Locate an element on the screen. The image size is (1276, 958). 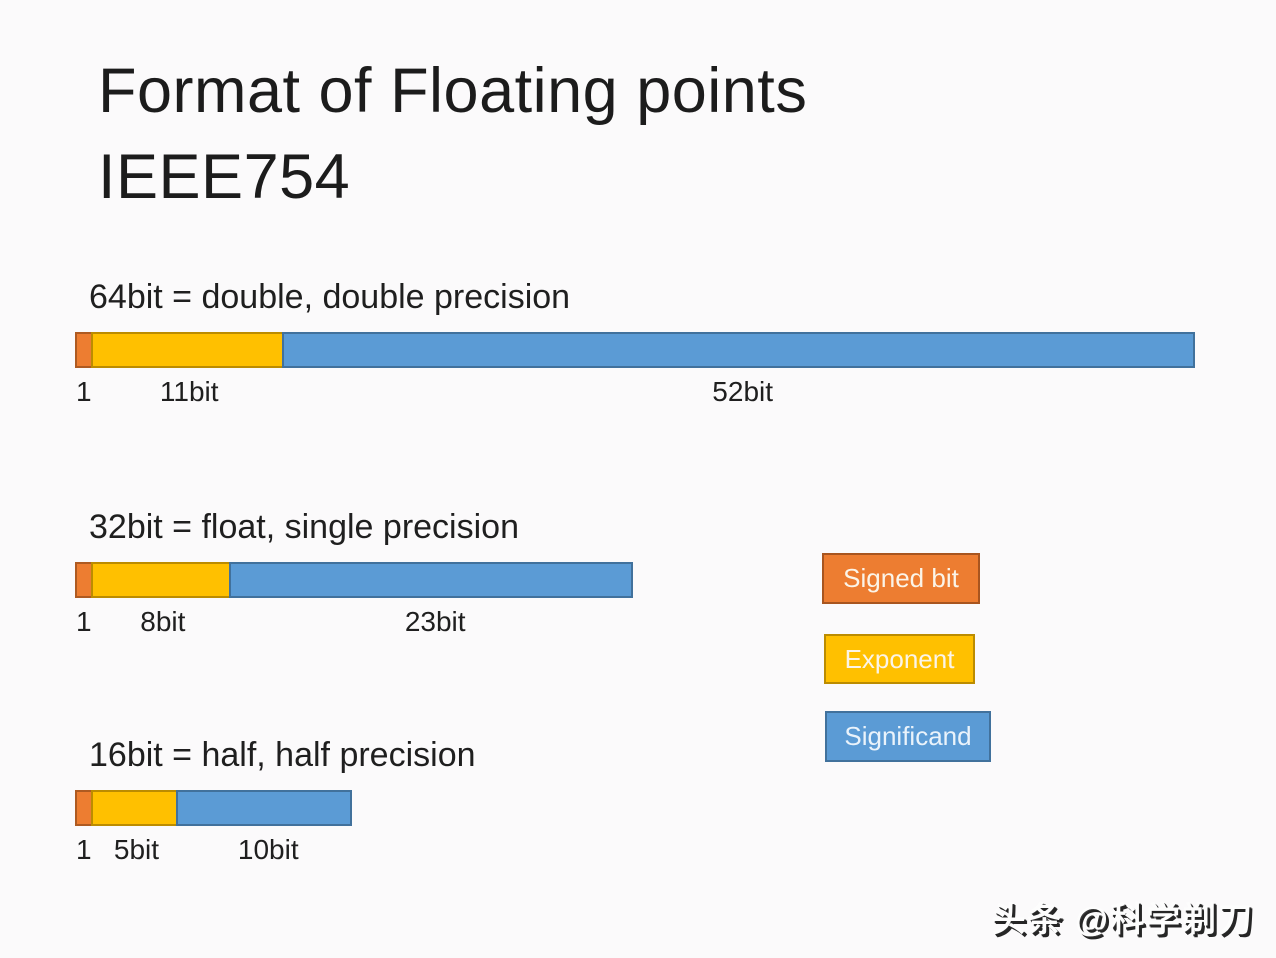
bit-layout-bar-16bit is located at coordinates (214, 808).